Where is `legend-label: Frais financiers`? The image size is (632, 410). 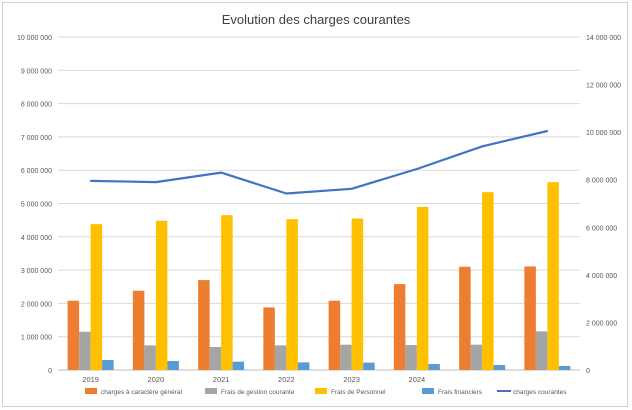 legend-label: Frais financiers is located at coordinates (460, 392).